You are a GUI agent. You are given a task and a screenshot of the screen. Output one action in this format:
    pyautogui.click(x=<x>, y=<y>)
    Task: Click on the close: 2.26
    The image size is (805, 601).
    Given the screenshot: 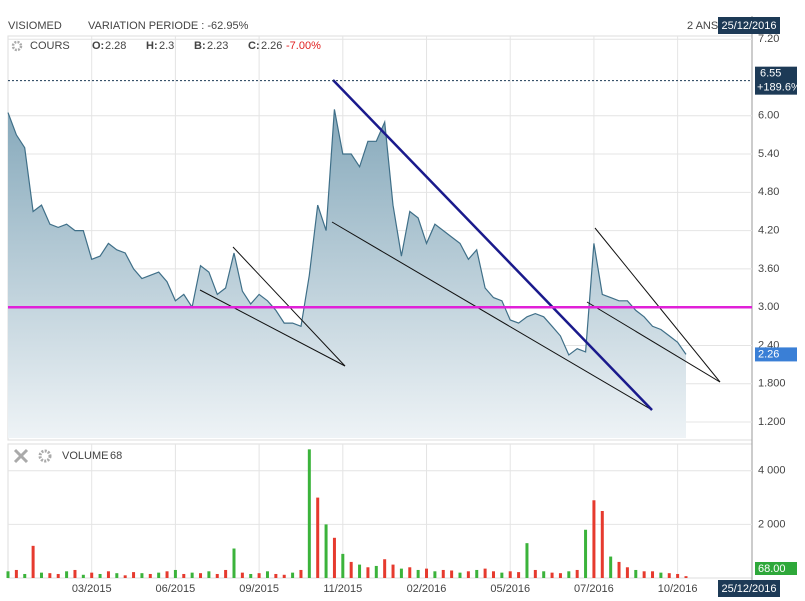 What is the action you would take?
    pyautogui.click(x=271, y=46)
    